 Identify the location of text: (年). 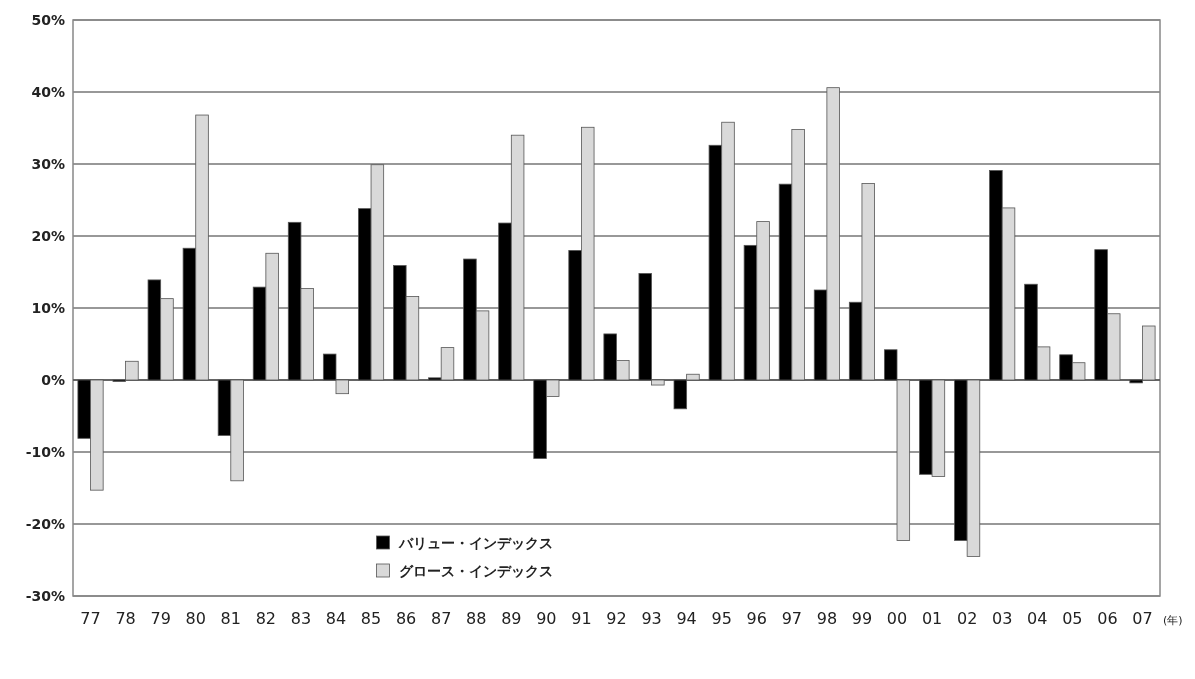
(1173, 620).